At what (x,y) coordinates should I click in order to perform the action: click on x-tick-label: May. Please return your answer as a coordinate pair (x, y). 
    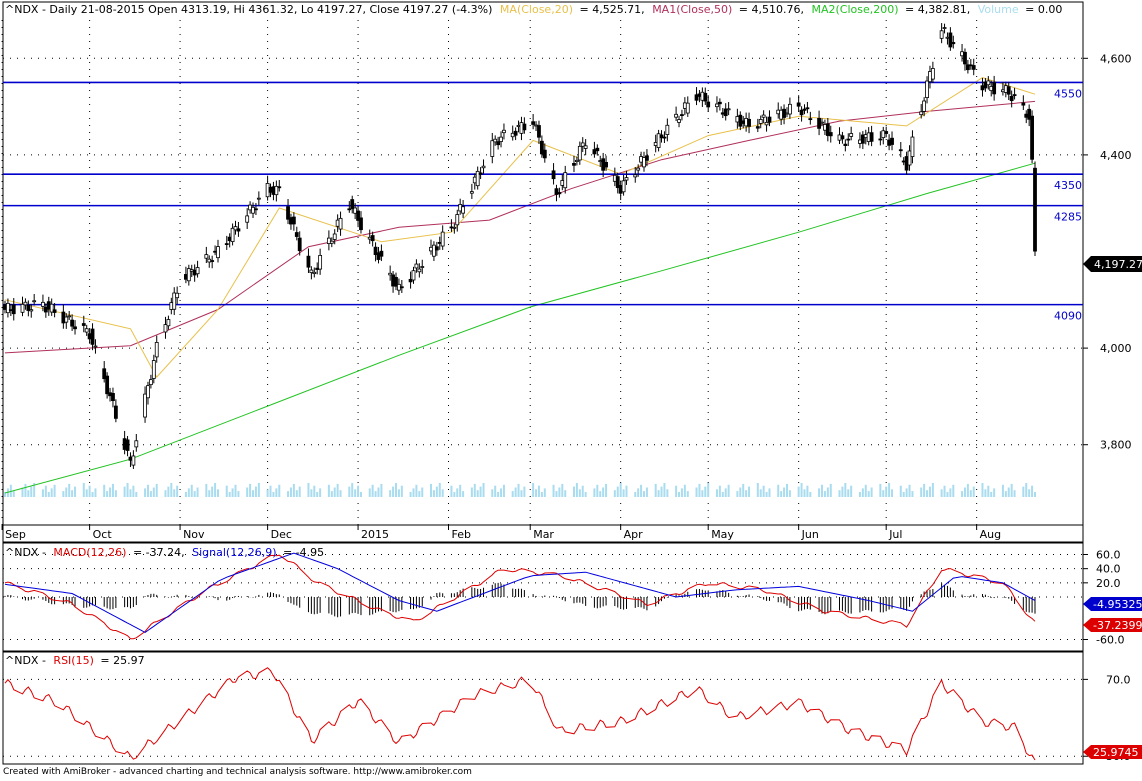
    Looking at the image, I should click on (722, 534).